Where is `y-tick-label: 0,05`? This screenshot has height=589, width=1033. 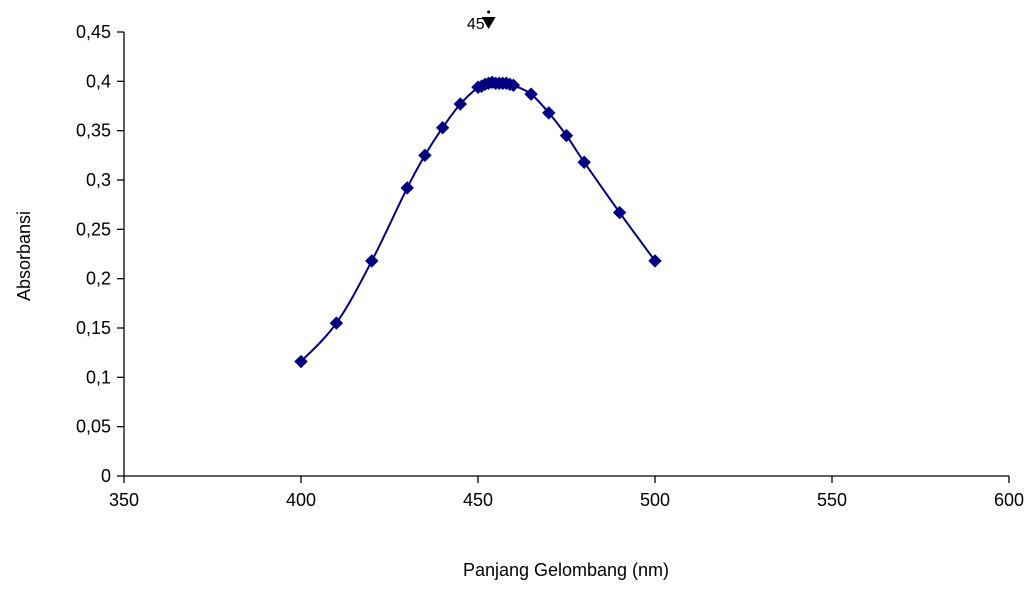
y-tick-label: 0,05 is located at coordinates (93, 427).